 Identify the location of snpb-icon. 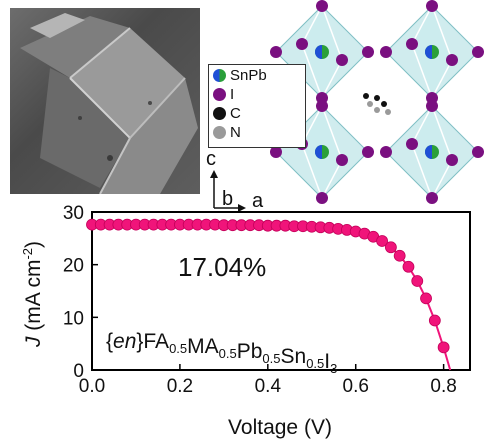
(219, 75).